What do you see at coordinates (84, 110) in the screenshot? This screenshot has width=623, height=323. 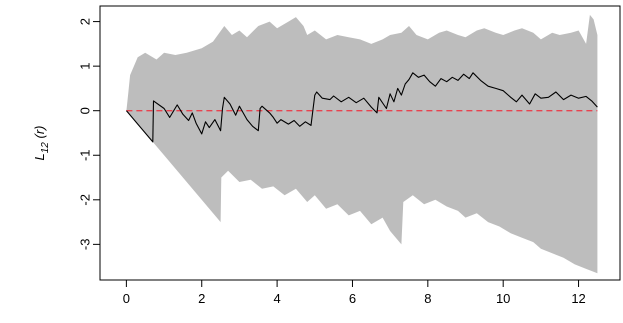 I see `y-tick-label: 0` at bounding box center [84, 110].